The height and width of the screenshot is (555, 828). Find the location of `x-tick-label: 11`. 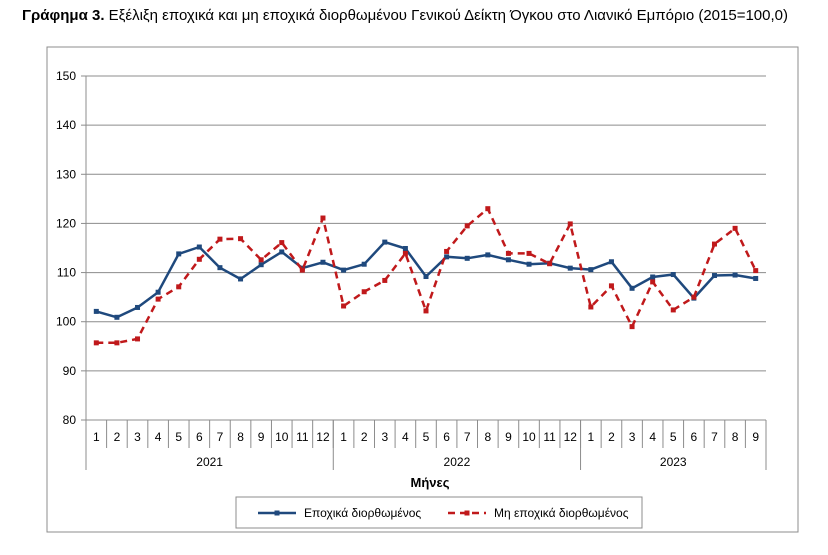

x-tick-label: 11 is located at coordinates (302, 437).